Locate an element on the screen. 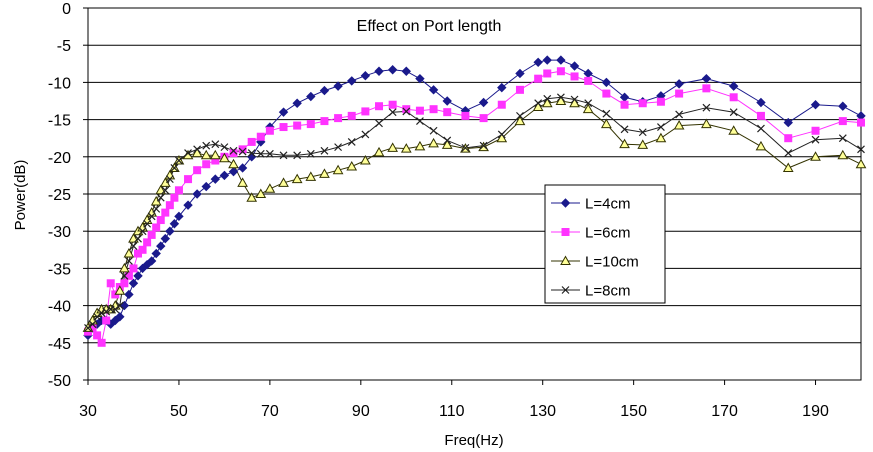 The image size is (873, 452). y-tick-label: -30 is located at coordinates (59, 232).